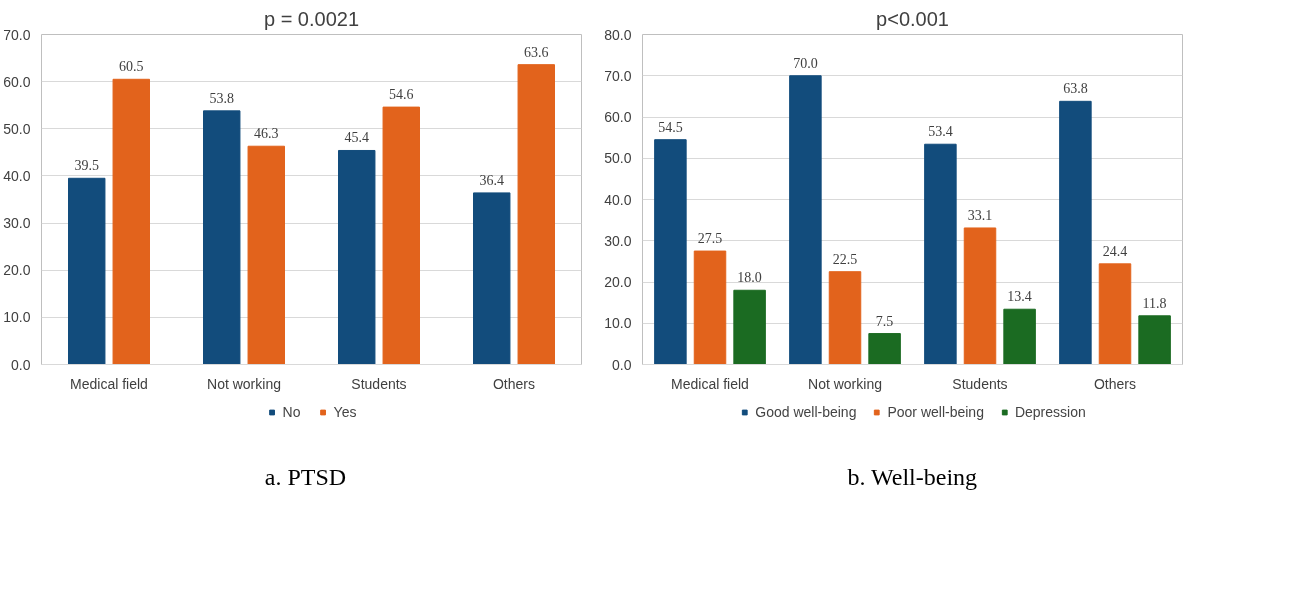 This screenshot has width=1290, height=598. Describe the element at coordinates (1050, 412) in the screenshot. I see `legend-label: Depression` at that location.